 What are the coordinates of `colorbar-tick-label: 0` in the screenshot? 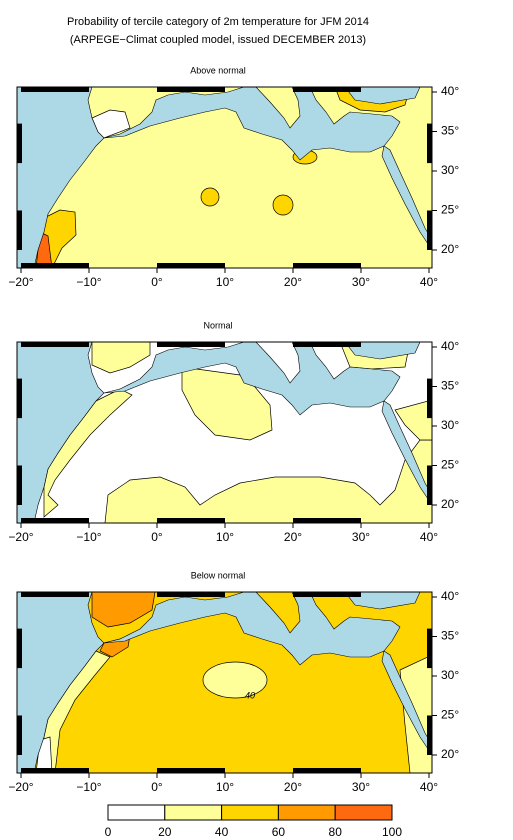 It's located at (108, 832).